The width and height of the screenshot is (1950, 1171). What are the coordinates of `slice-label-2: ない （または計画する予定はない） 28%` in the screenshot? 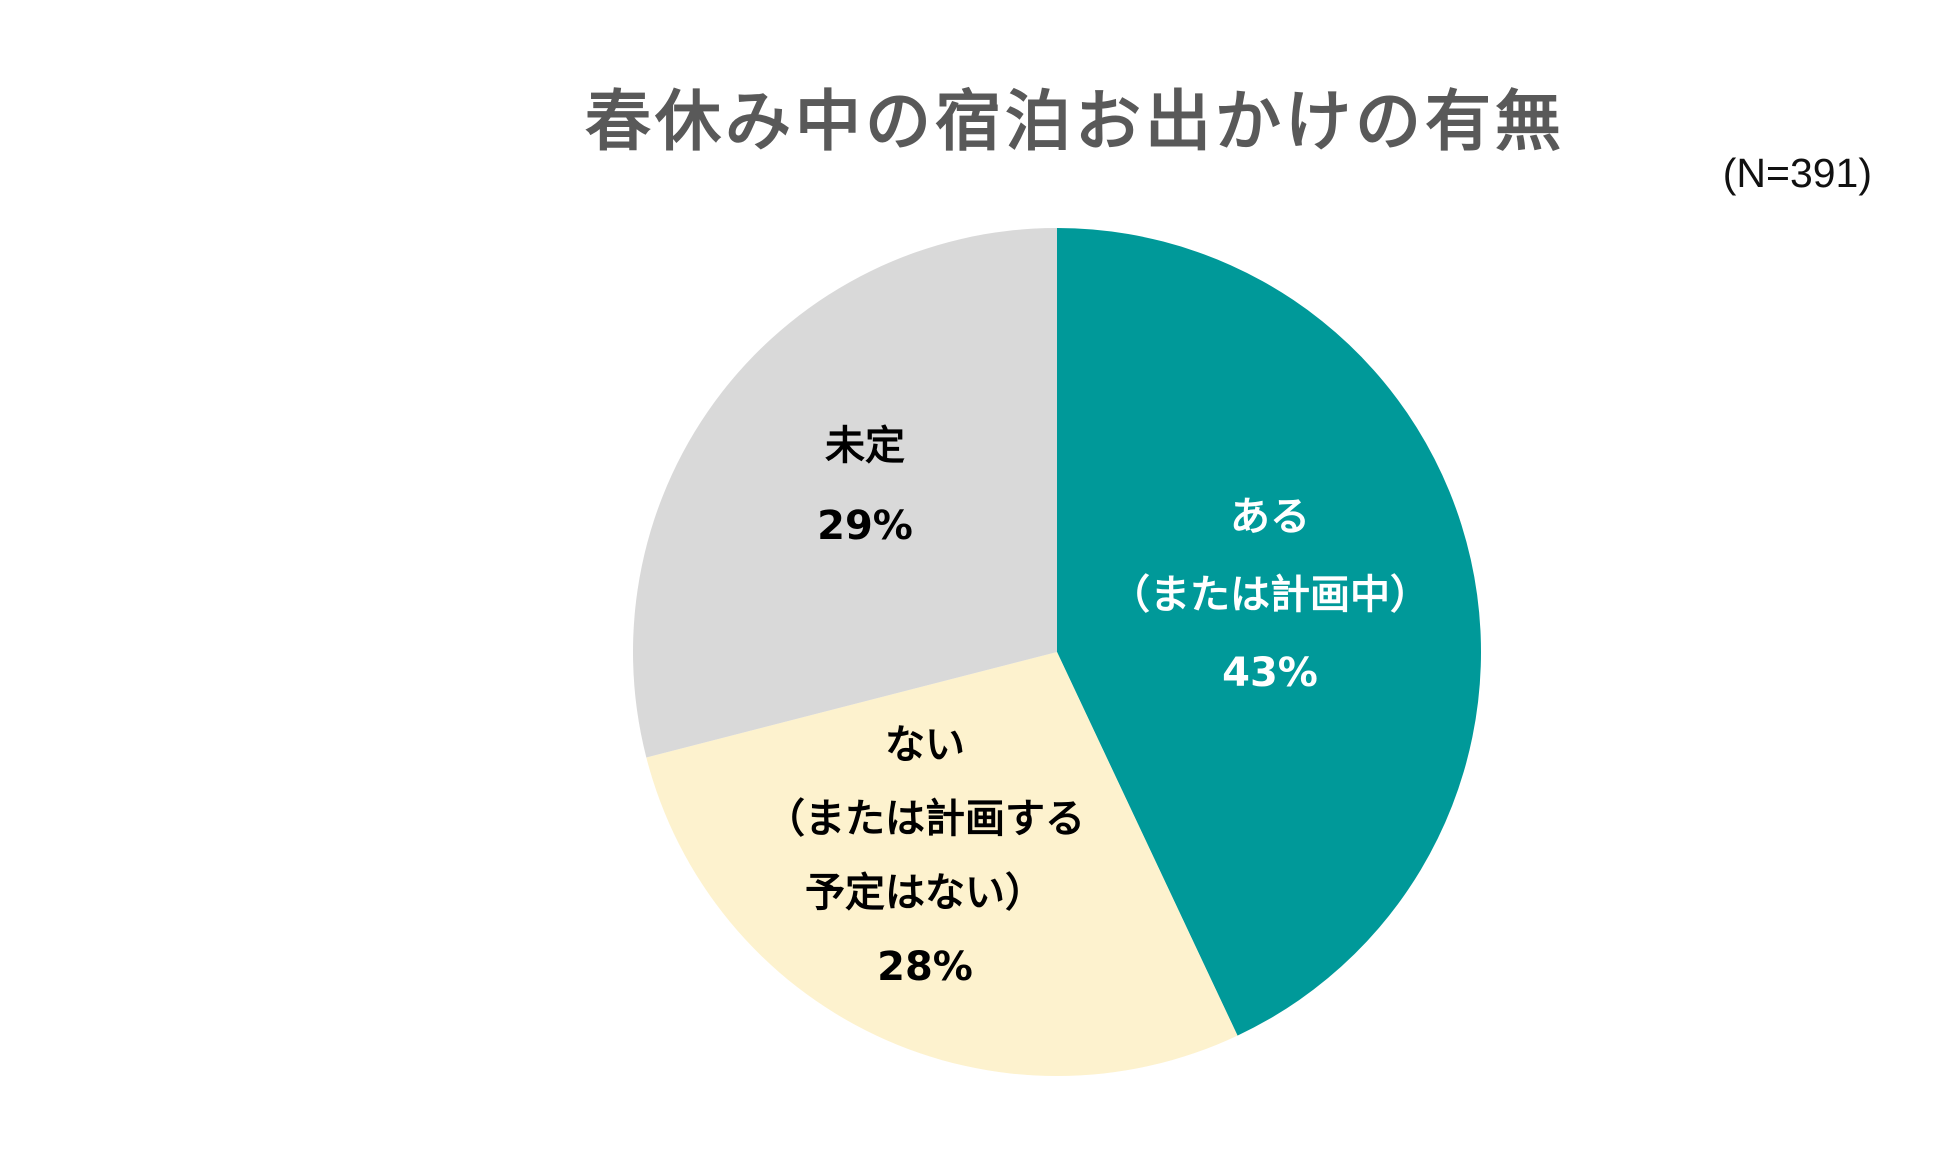 It's located at (925, 856).